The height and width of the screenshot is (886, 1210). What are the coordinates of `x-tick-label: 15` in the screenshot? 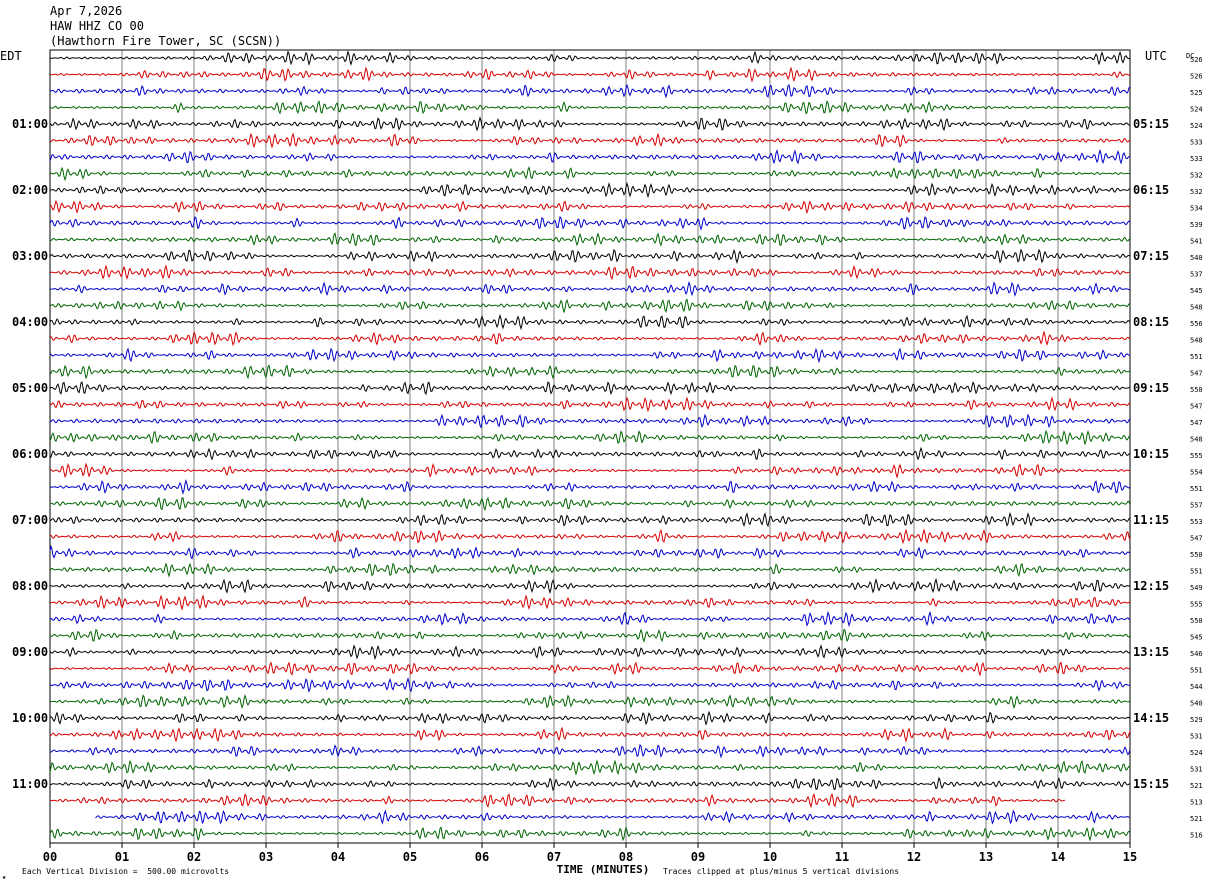 It's located at (1130, 857).